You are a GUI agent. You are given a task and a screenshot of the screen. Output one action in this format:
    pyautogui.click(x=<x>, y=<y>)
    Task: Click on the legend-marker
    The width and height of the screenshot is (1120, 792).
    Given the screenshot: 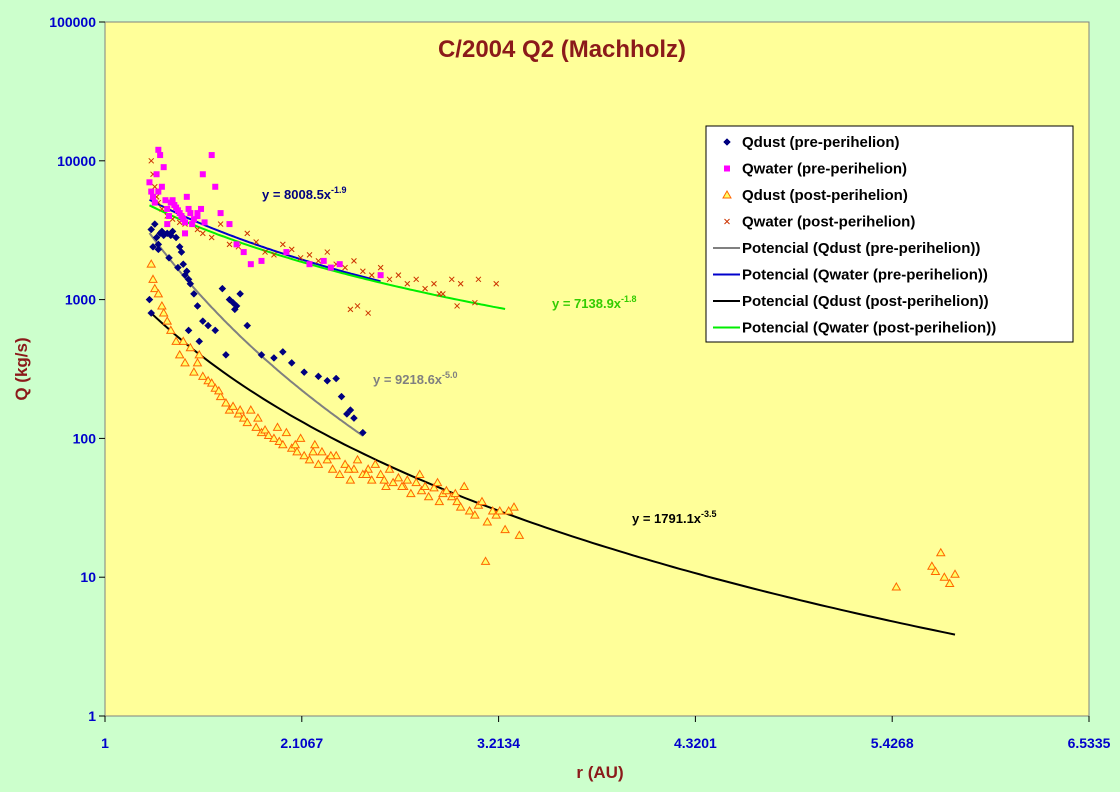 What is the action you would take?
    pyautogui.click(x=727, y=221)
    